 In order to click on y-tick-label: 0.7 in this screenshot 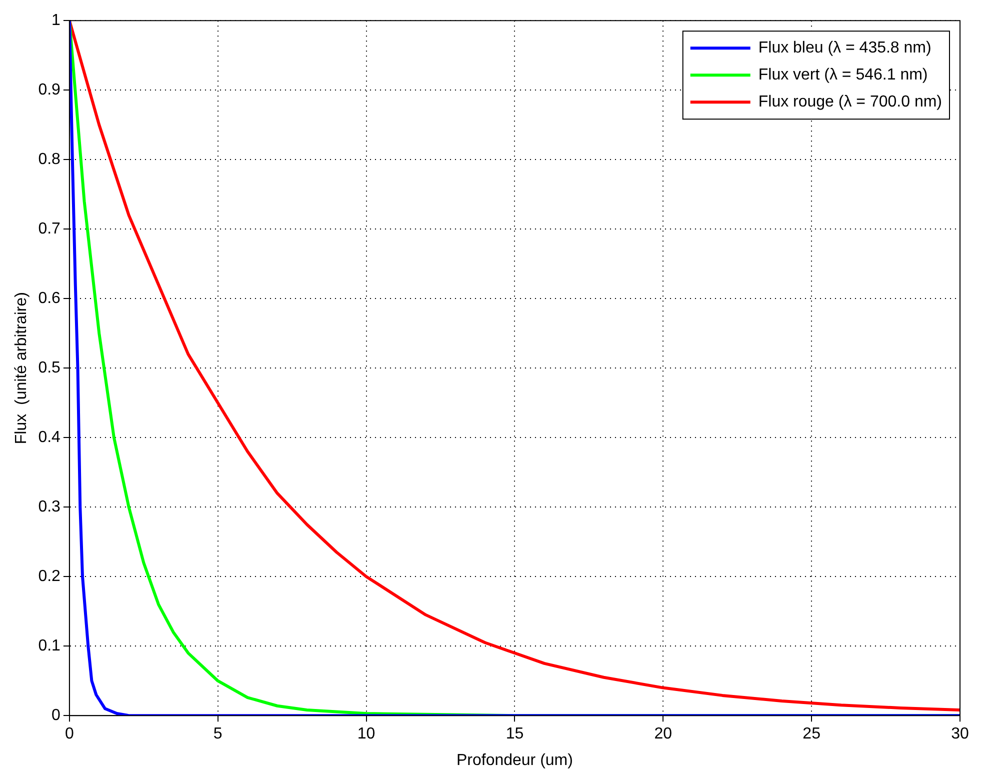, I will do `click(49, 229)`.